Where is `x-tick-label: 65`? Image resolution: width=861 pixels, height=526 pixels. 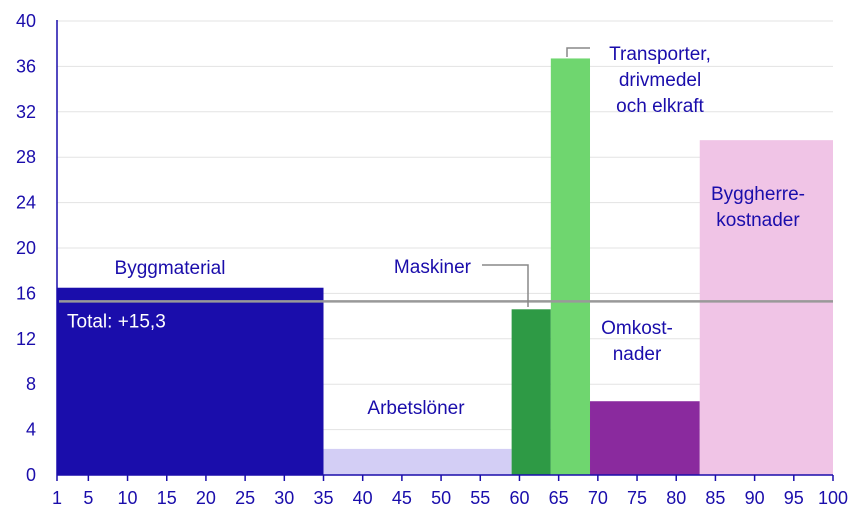
x-tick-label: 65 is located at coordinates (559, 498).